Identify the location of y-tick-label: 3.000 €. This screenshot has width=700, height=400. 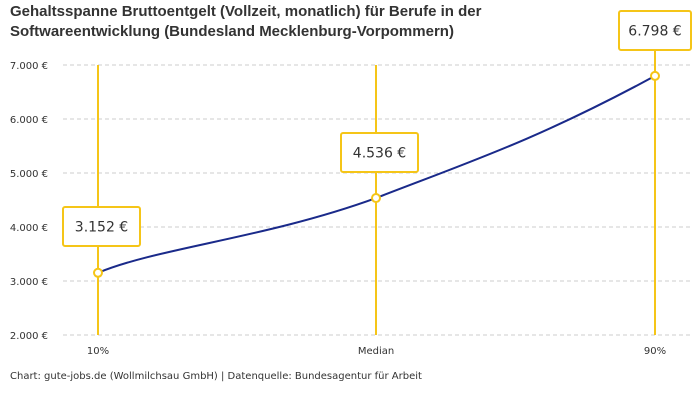
(29, 282).